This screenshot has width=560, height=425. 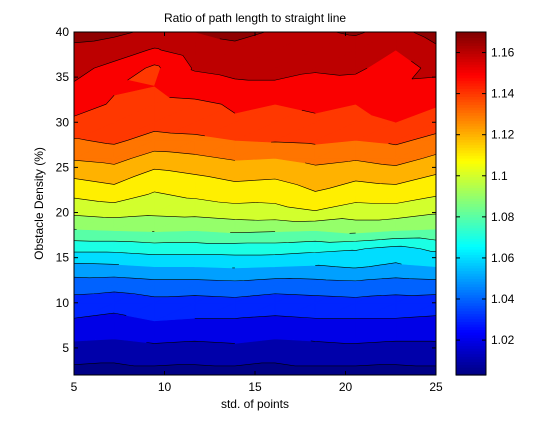 I want to click on chart-title: Ratio of path length to straight line, so click(x=255, y=18).